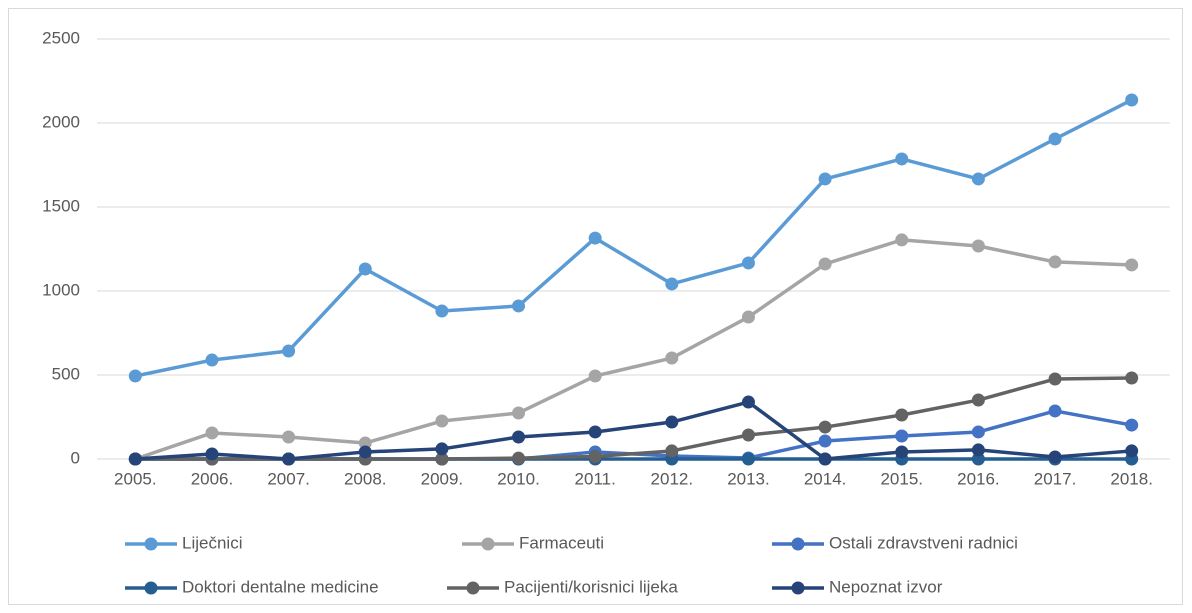 The width and height of the screenshot is (1192, 613). Describe the element at coordinates (561, 542) in the screenshot. I see `legend-label: Farmaceuti` at that location.